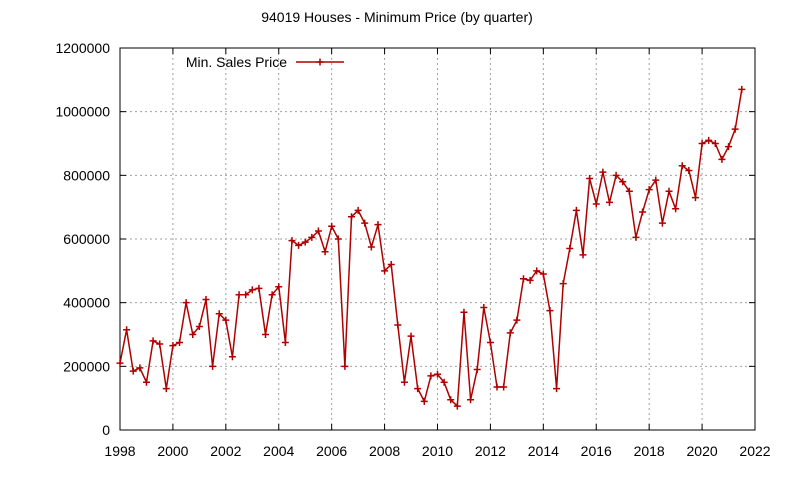 This screenshot has height=480, width=800. Describe the element at coordinates (225, 451) in the screenshot. I see `x-tick-label: 2002` at that location.